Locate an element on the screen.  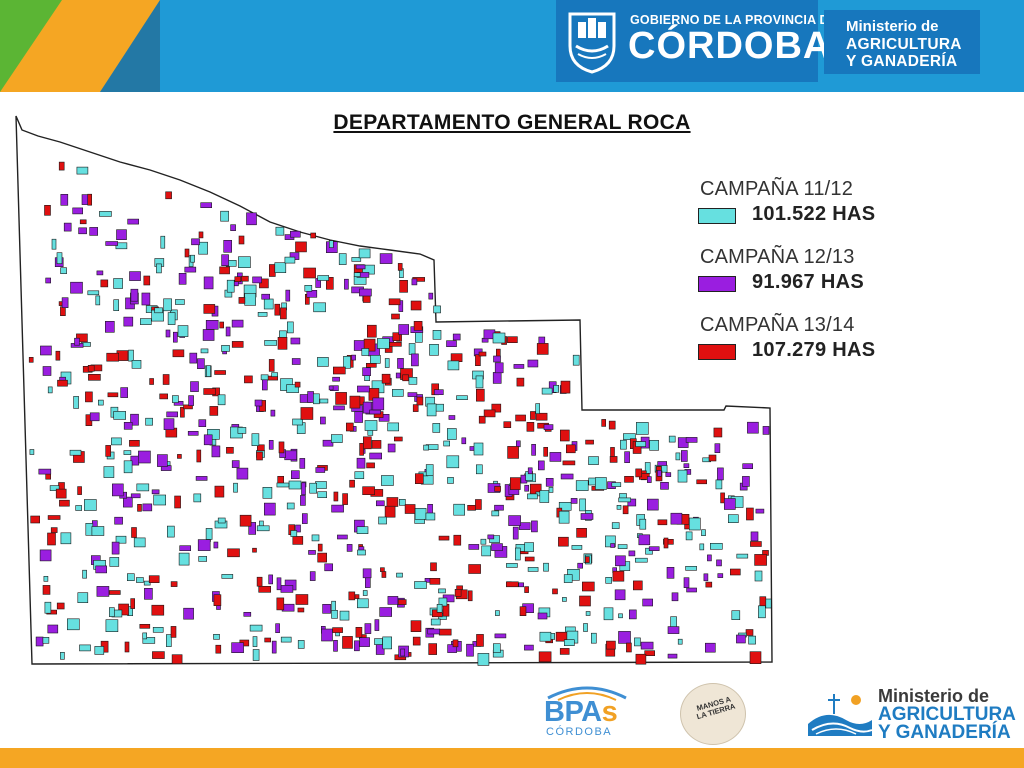
ministry-name-line1: AGRICULTURA is located at coordinates (947, 714).